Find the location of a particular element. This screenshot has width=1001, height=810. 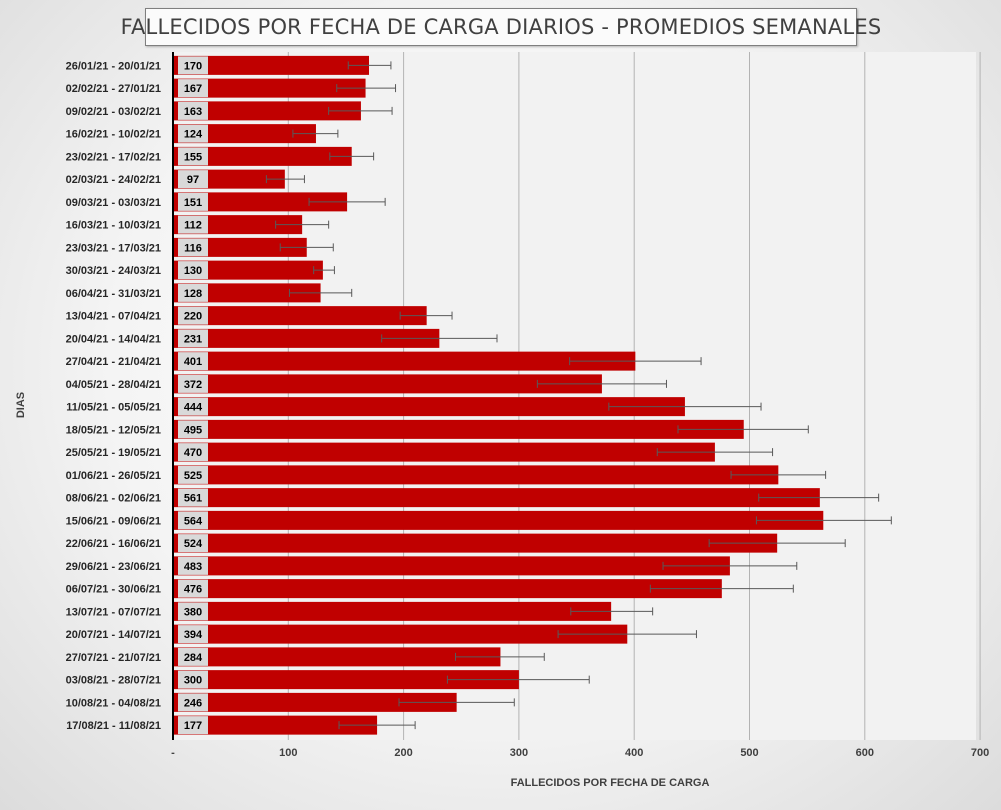

data-label: 116 is located at coordinates (193, 248).